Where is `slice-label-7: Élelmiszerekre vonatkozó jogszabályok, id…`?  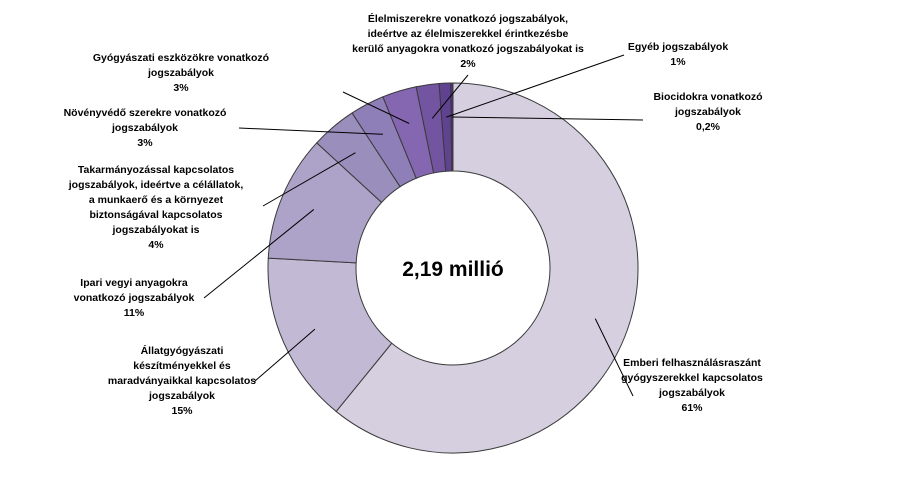 slice-label-7: Élelmiszerekre vonatkozó jogszabályok, id… is located at coordinates (468, 41).